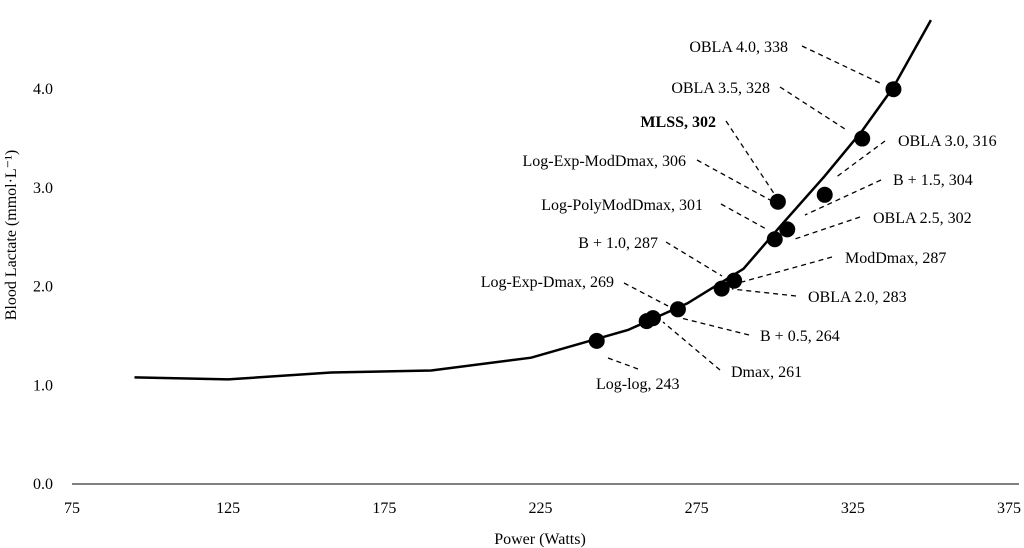 The width and height of the screenshot is (1024, 548). I want to click on annotation-label: B + 1.5, 304, so click(933, 180).